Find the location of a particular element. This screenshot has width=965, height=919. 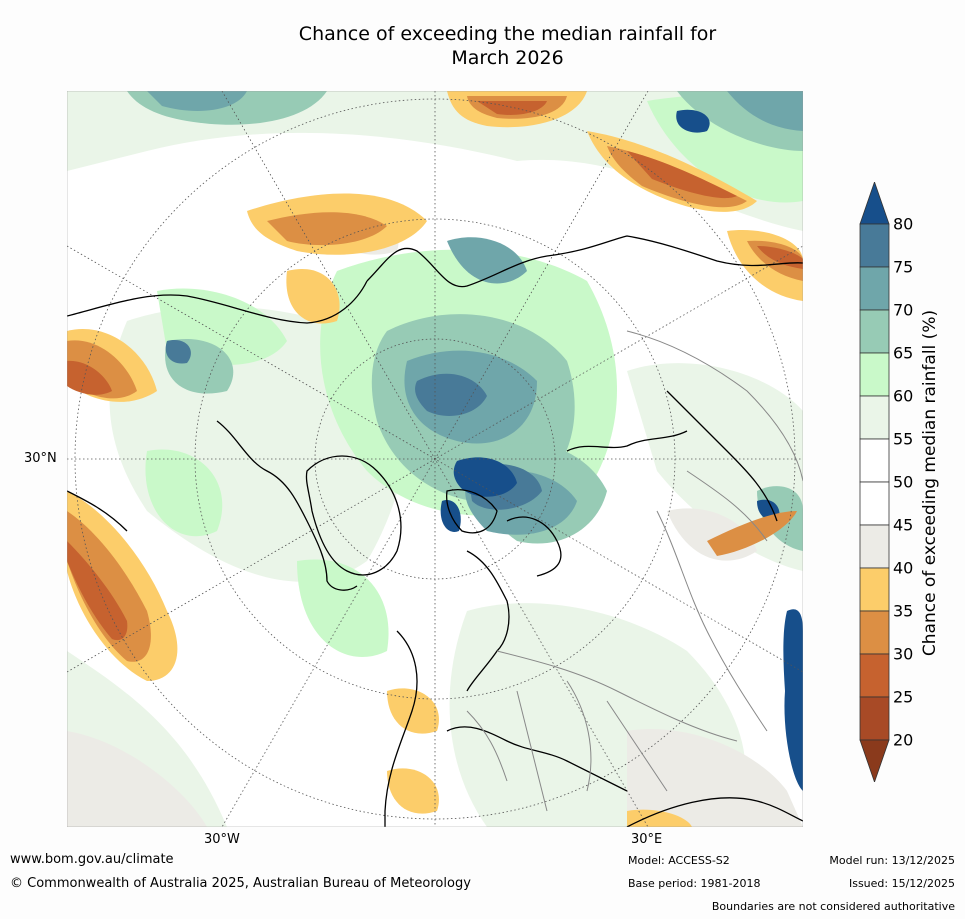

colorbar-tick-75: 75 is located at coordinates (903, 267).